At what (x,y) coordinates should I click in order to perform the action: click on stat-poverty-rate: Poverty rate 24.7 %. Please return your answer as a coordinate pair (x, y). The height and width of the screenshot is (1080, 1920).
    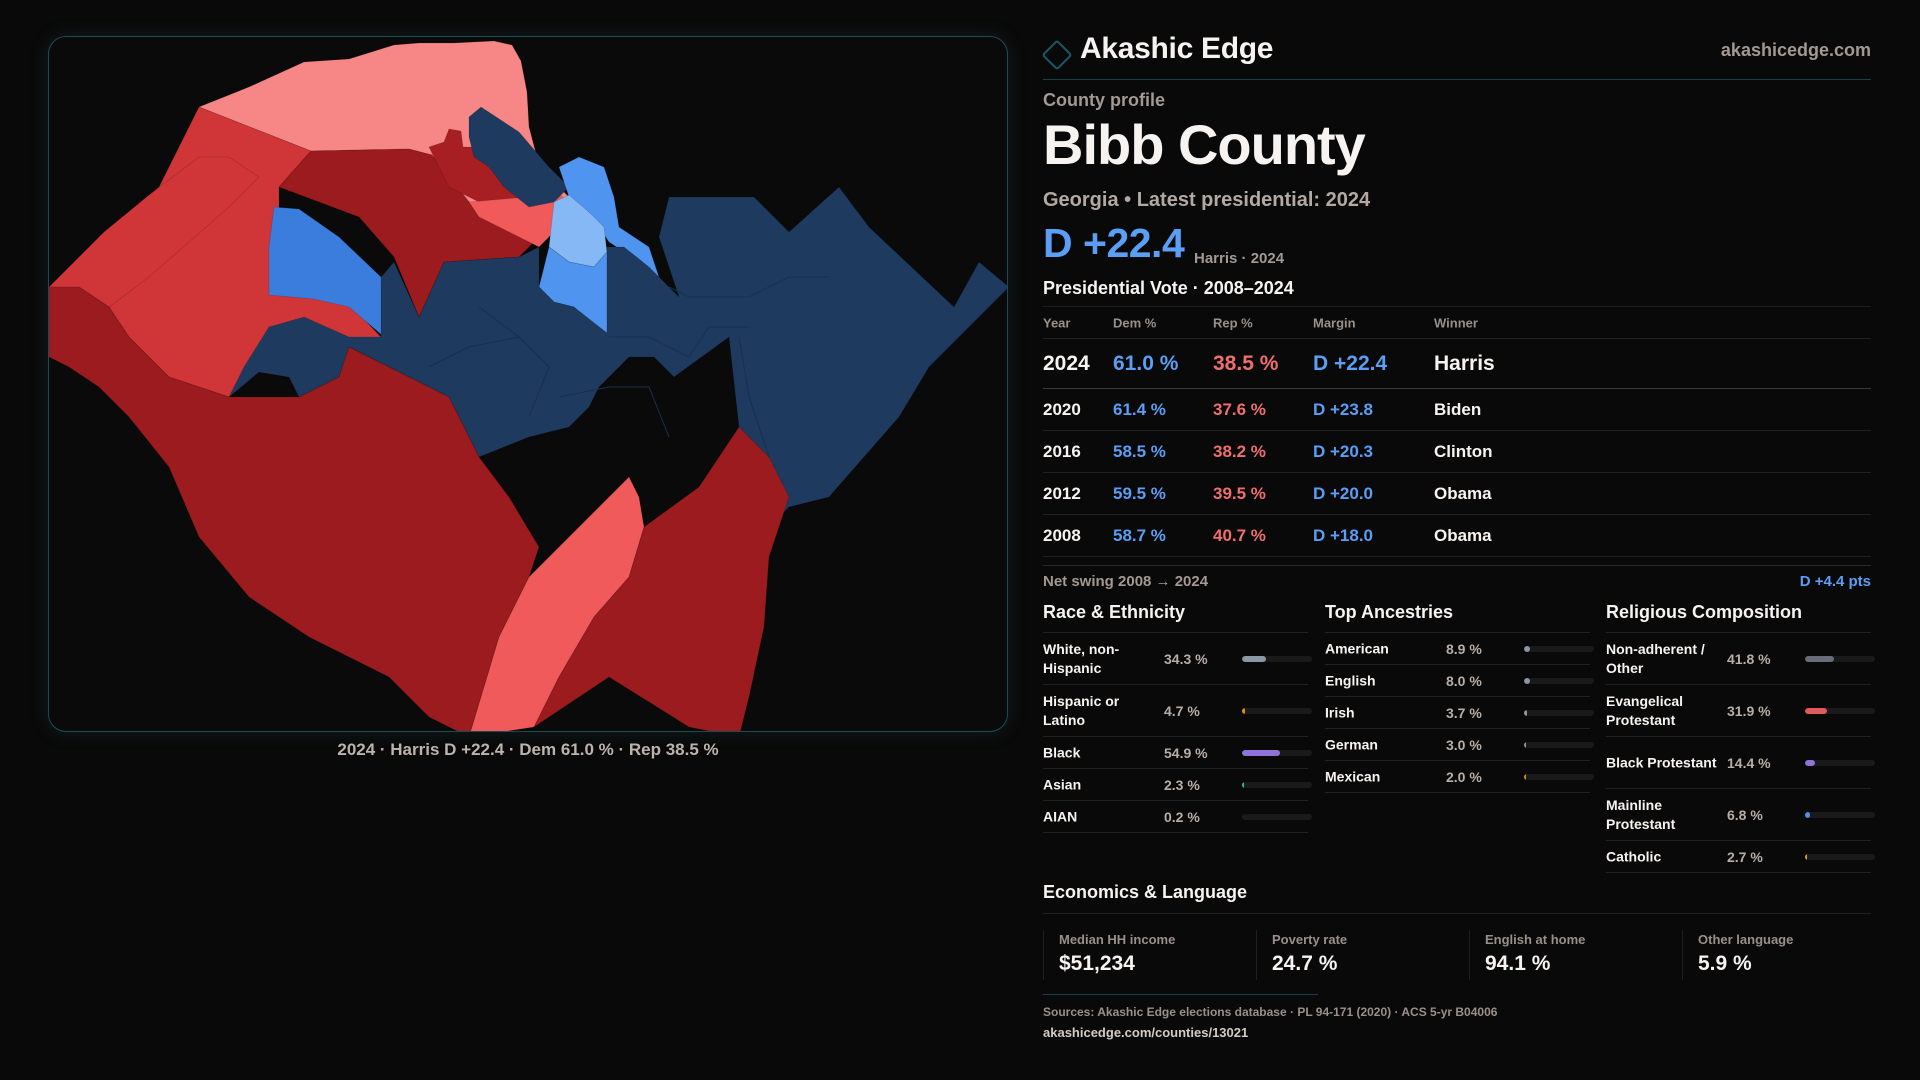
    Looking at the image, I should click on (1301, 955).